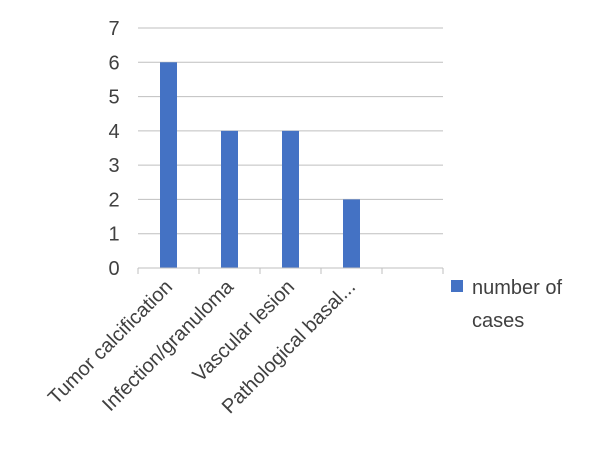 The width and height of the screenshot is (592, 466). I want to click on y-tick-label: 4, so click(113, 132).